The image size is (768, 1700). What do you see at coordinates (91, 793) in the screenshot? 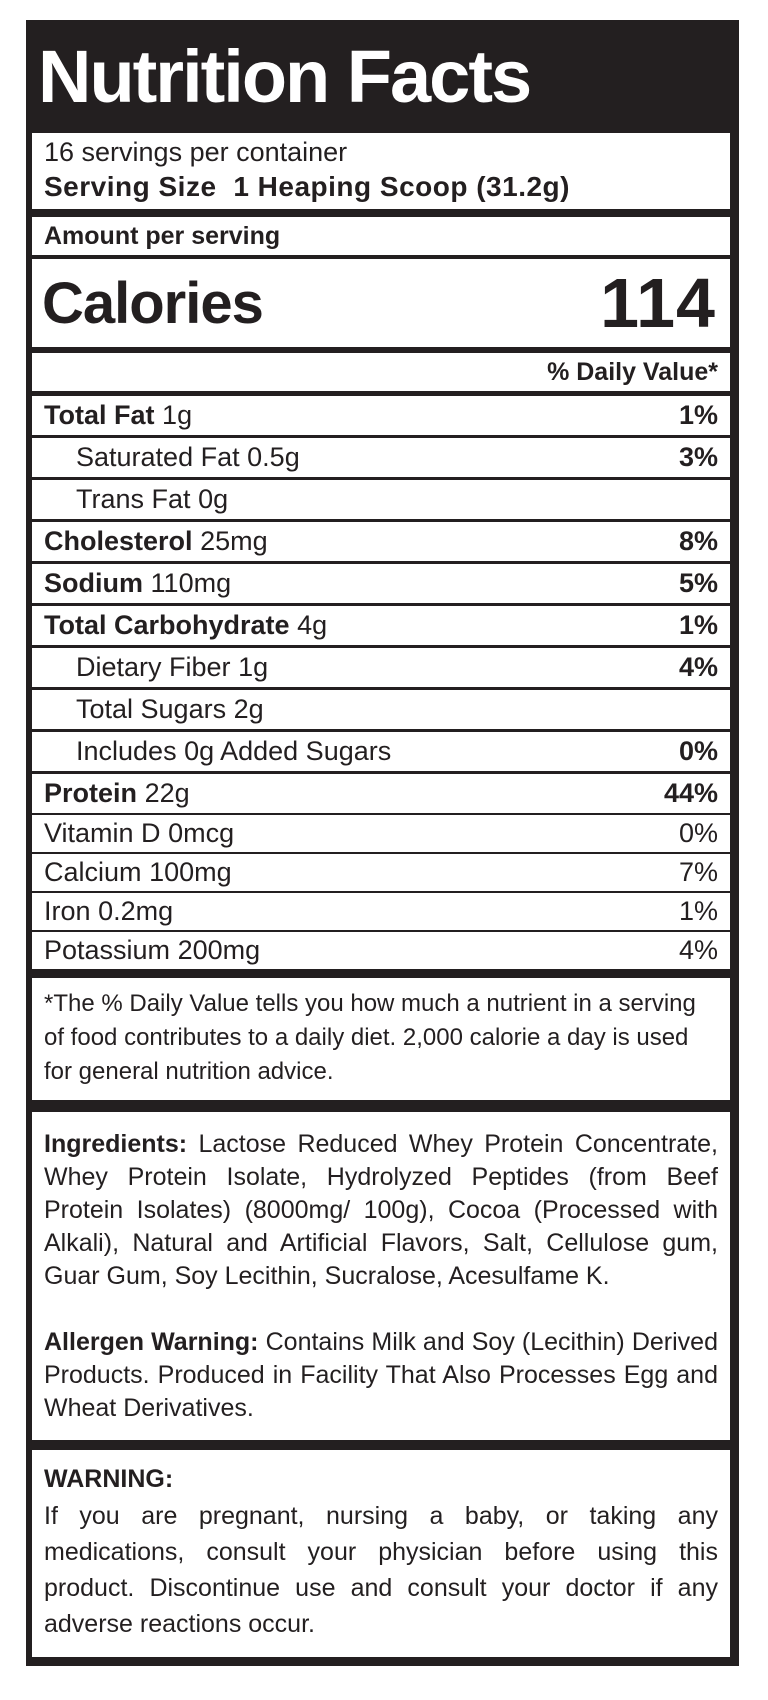
I see `nutrient-name: Protein` at bounding box center [91, 793].